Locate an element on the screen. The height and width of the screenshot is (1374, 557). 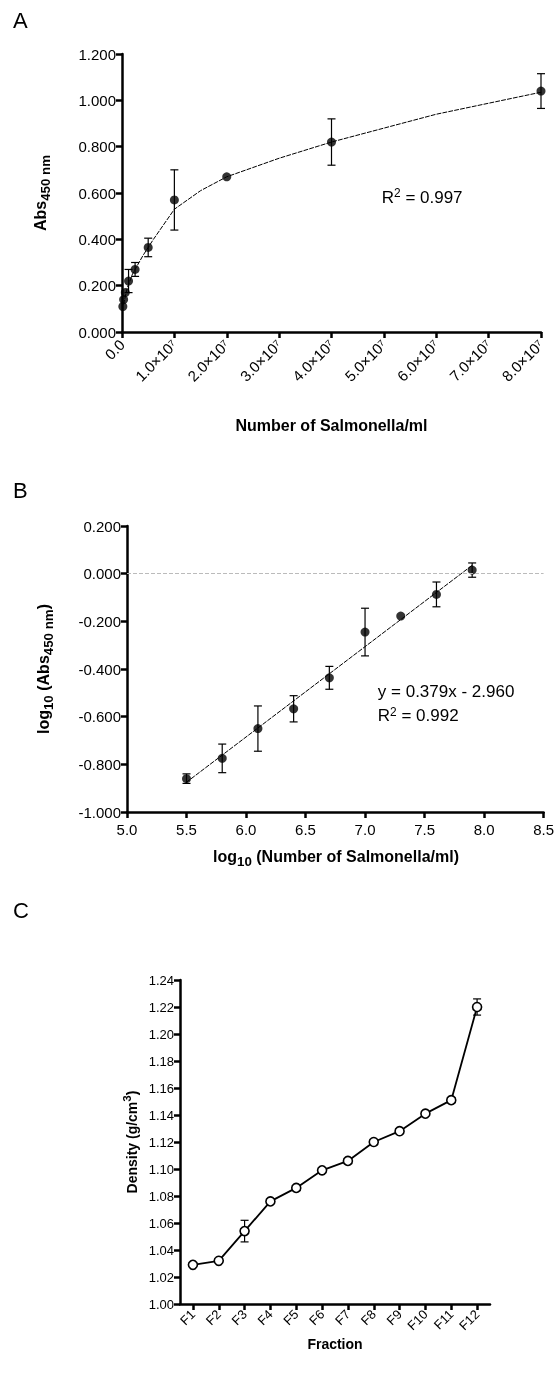
y-tick-label: 0.600 is located at coordinates (97, 193).